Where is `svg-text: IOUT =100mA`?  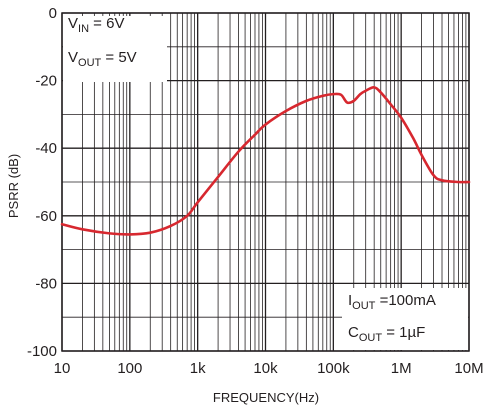
svg-text: IOUT =100mA is located at coordinates (392, 302).